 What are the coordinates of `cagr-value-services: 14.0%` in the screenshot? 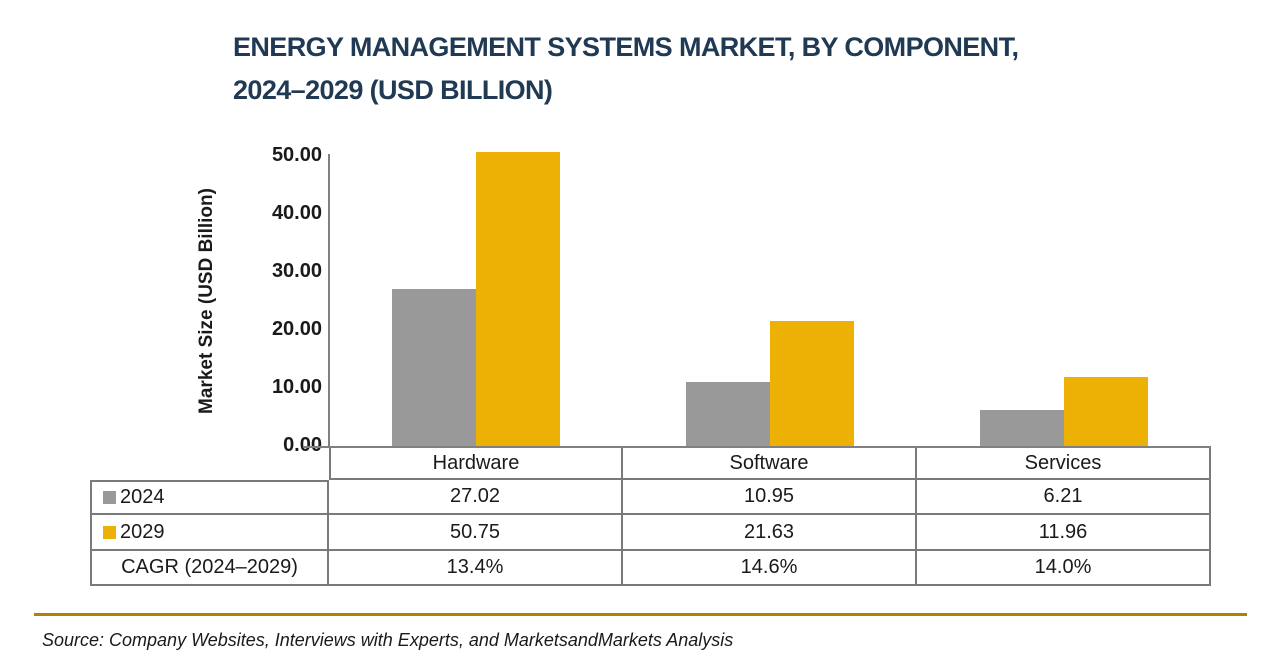 It's located at (1064, 568).